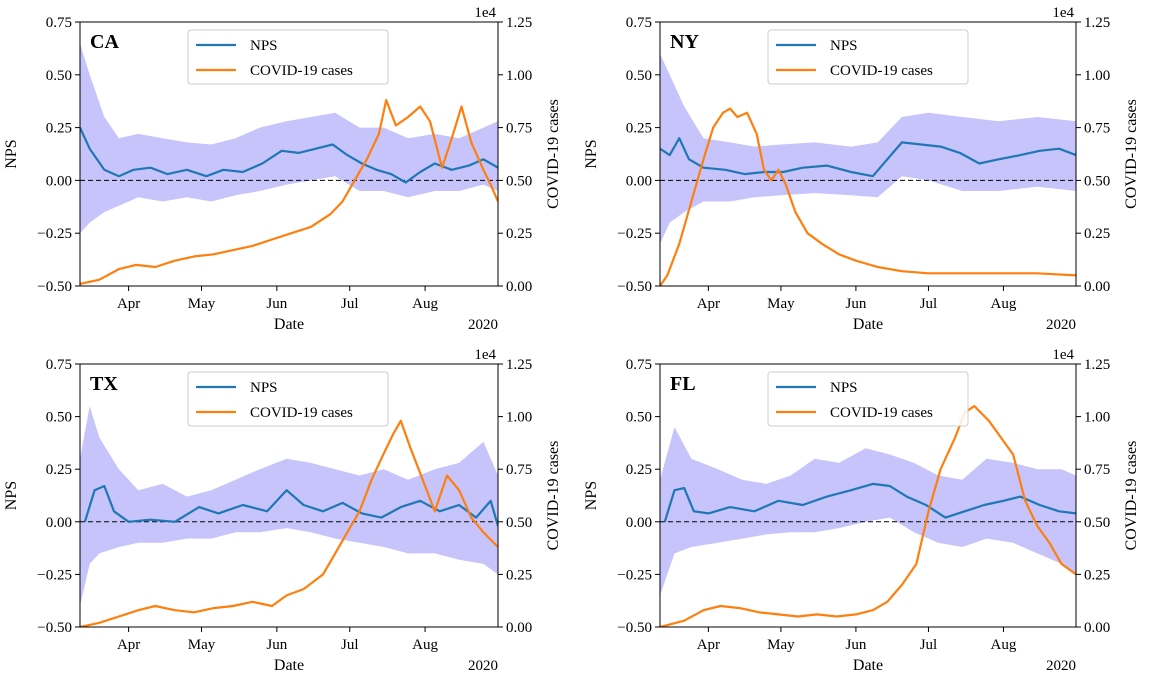 The width and height of the screenshot is (1150, 686). What do you see at coordinates (104, 384) in the screenshot?
I see `panel-title: TX` at bounding box center [104, 384].